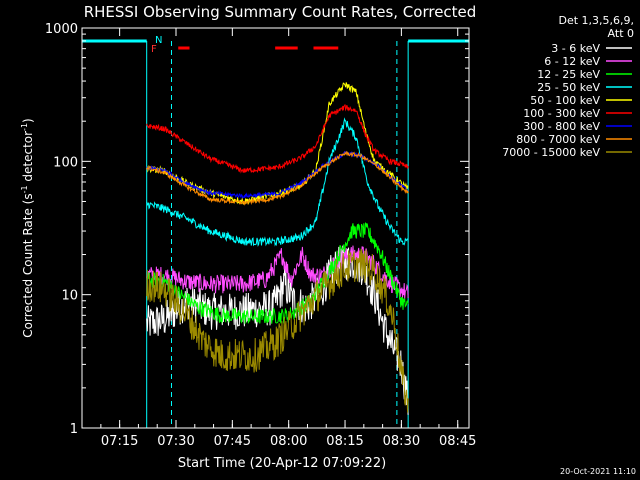  I want to click on x-tick-label-4: 08:15, so click(344, 441).